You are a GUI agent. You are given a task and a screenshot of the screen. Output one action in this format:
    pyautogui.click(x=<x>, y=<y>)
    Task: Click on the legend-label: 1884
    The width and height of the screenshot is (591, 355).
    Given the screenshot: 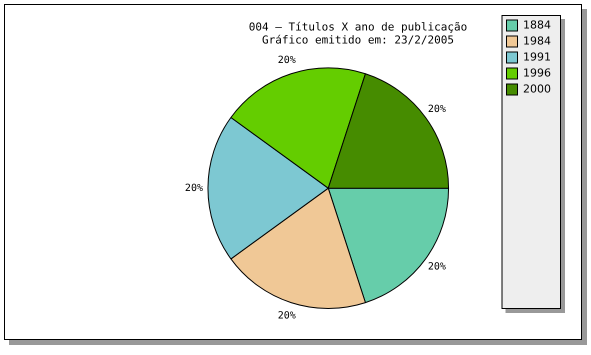 What is the action you would take?
    pyautogui.click(x=537, y=25)
    